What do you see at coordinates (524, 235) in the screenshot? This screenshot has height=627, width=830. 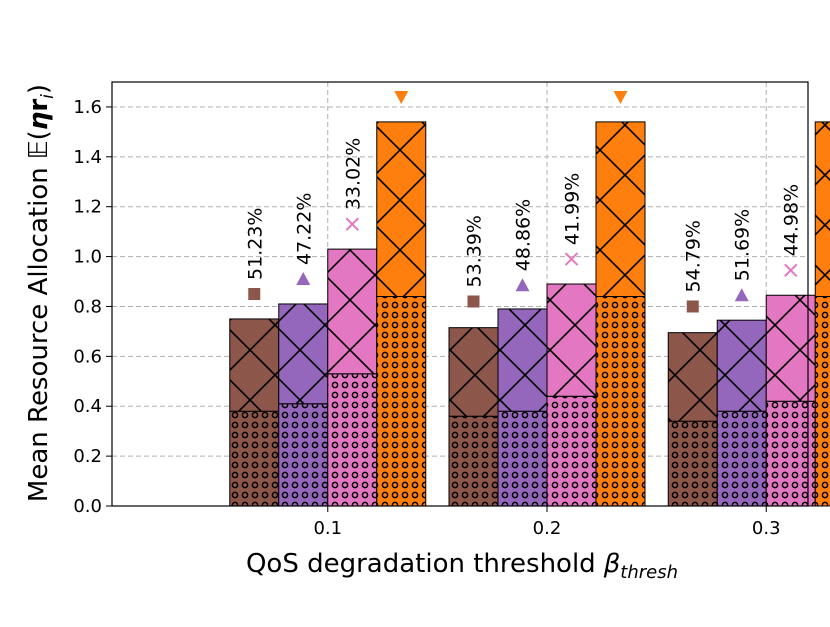 I see `percentage-label: 48.86%` at bounding box center [524, 235].